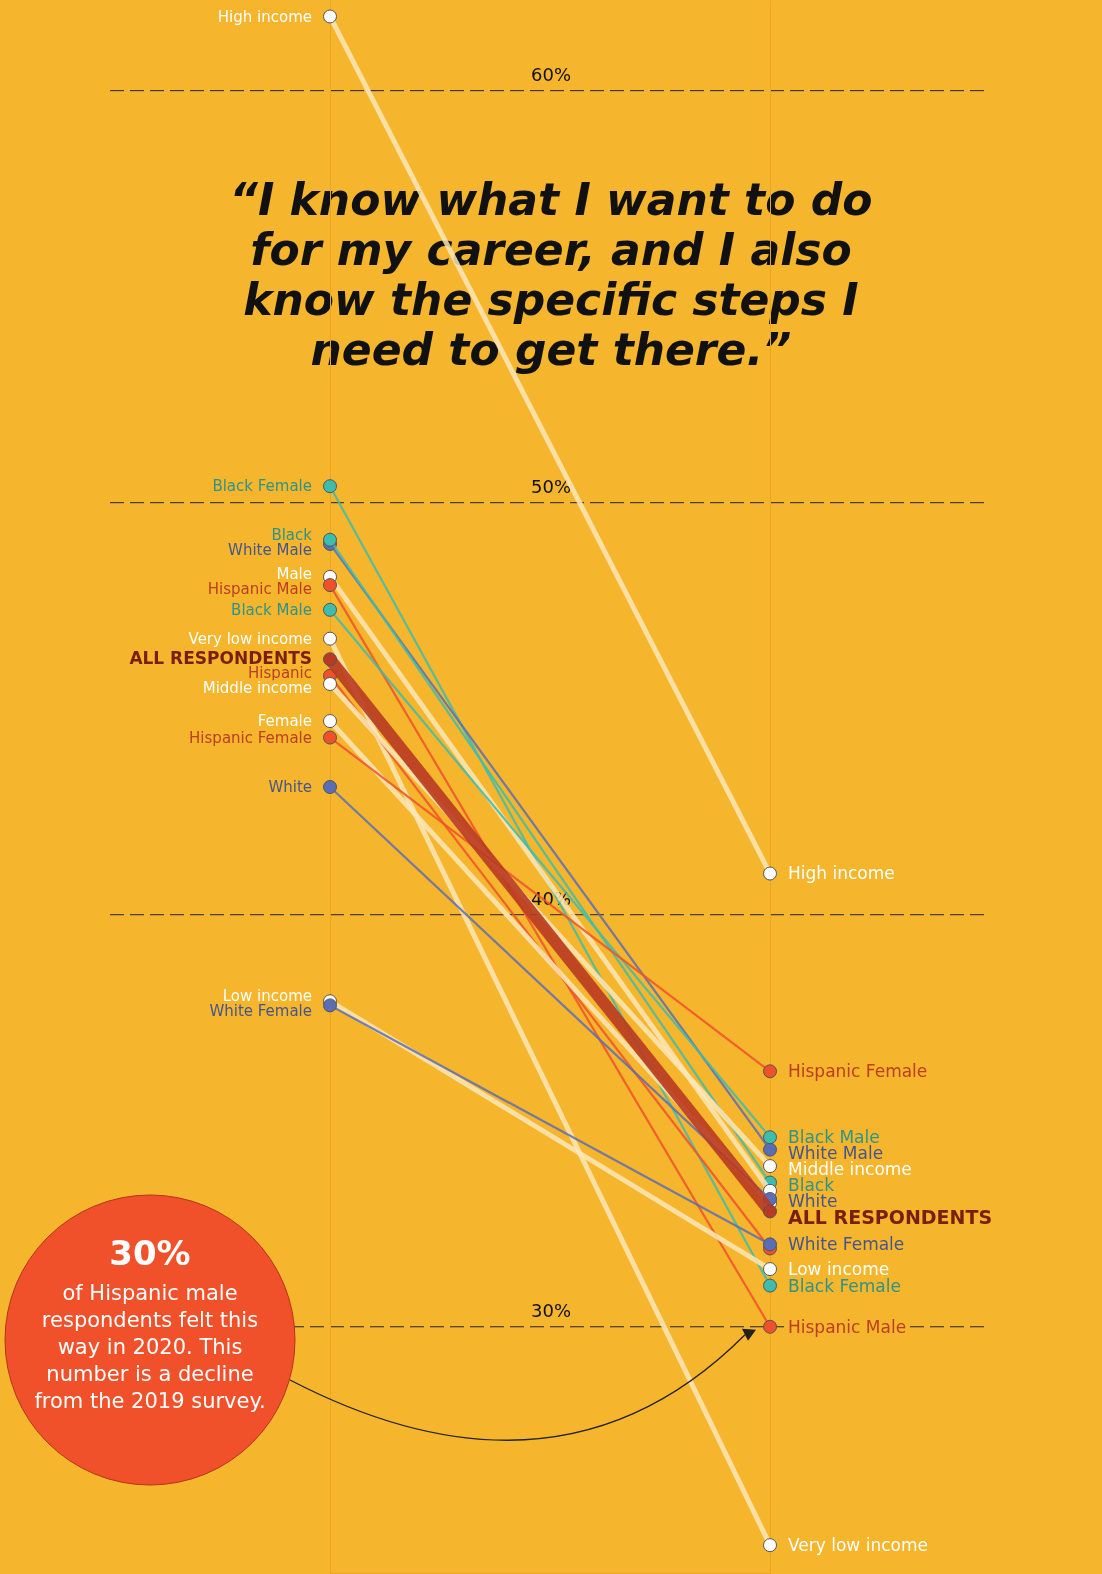 This screenshot has height=1574, width=1102. What do you see at coordinates (847, 1326) in the screenshot?
I see `series-label: Hispanic Male` at bounding box center [847, 1326].